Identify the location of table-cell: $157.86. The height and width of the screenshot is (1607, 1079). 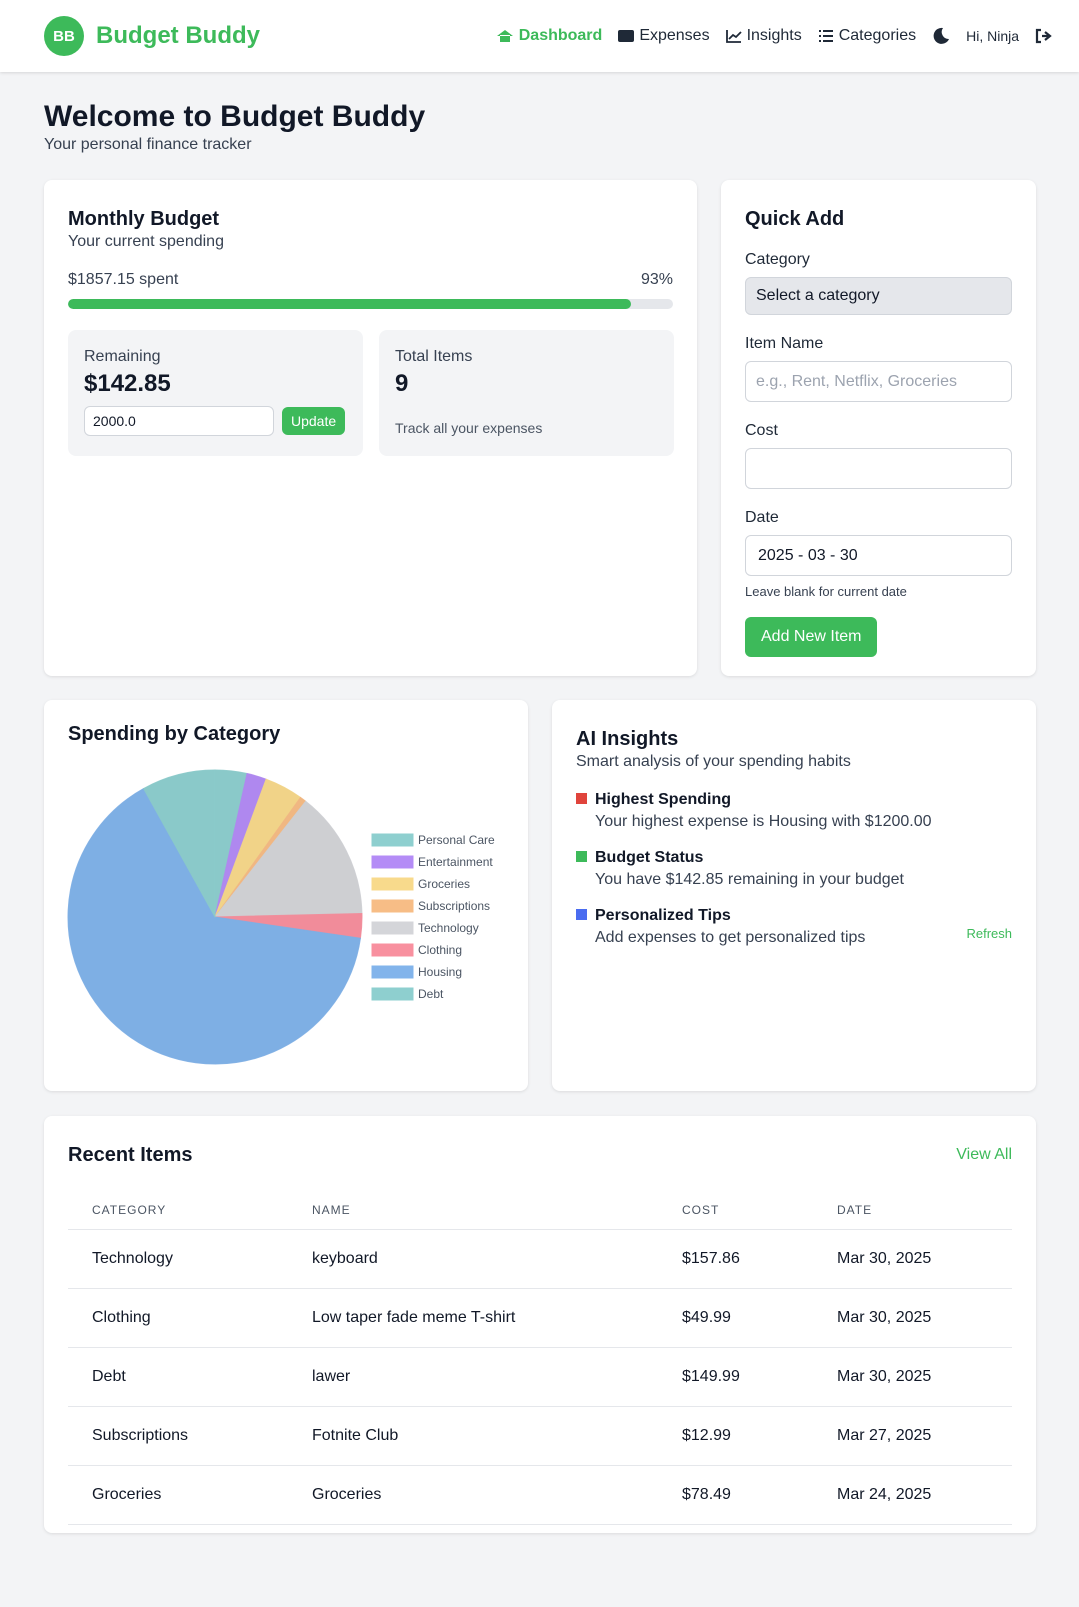
(735, 1259).